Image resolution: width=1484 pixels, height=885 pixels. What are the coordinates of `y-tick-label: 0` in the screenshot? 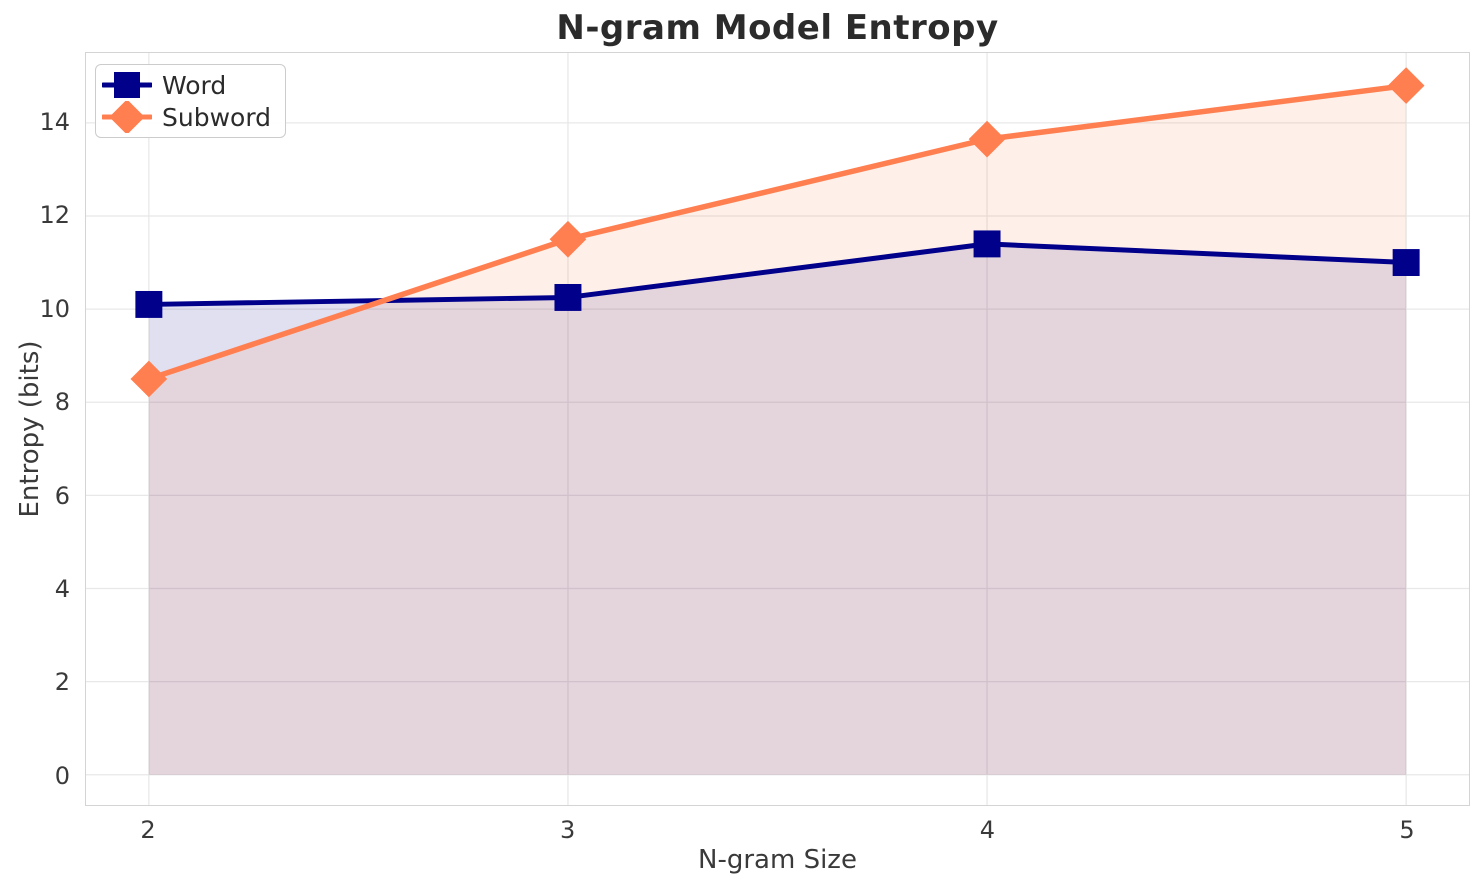 It's located at (62, 775).